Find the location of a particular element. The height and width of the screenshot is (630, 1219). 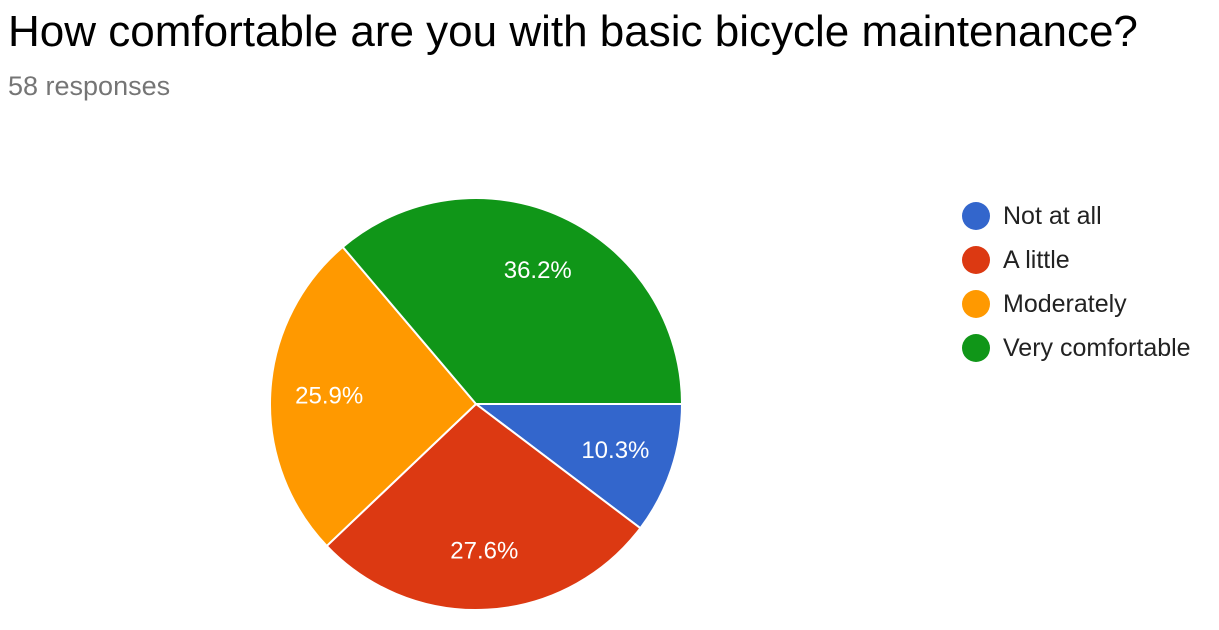

legend-label: A little is located at coordinates (1036, 259).